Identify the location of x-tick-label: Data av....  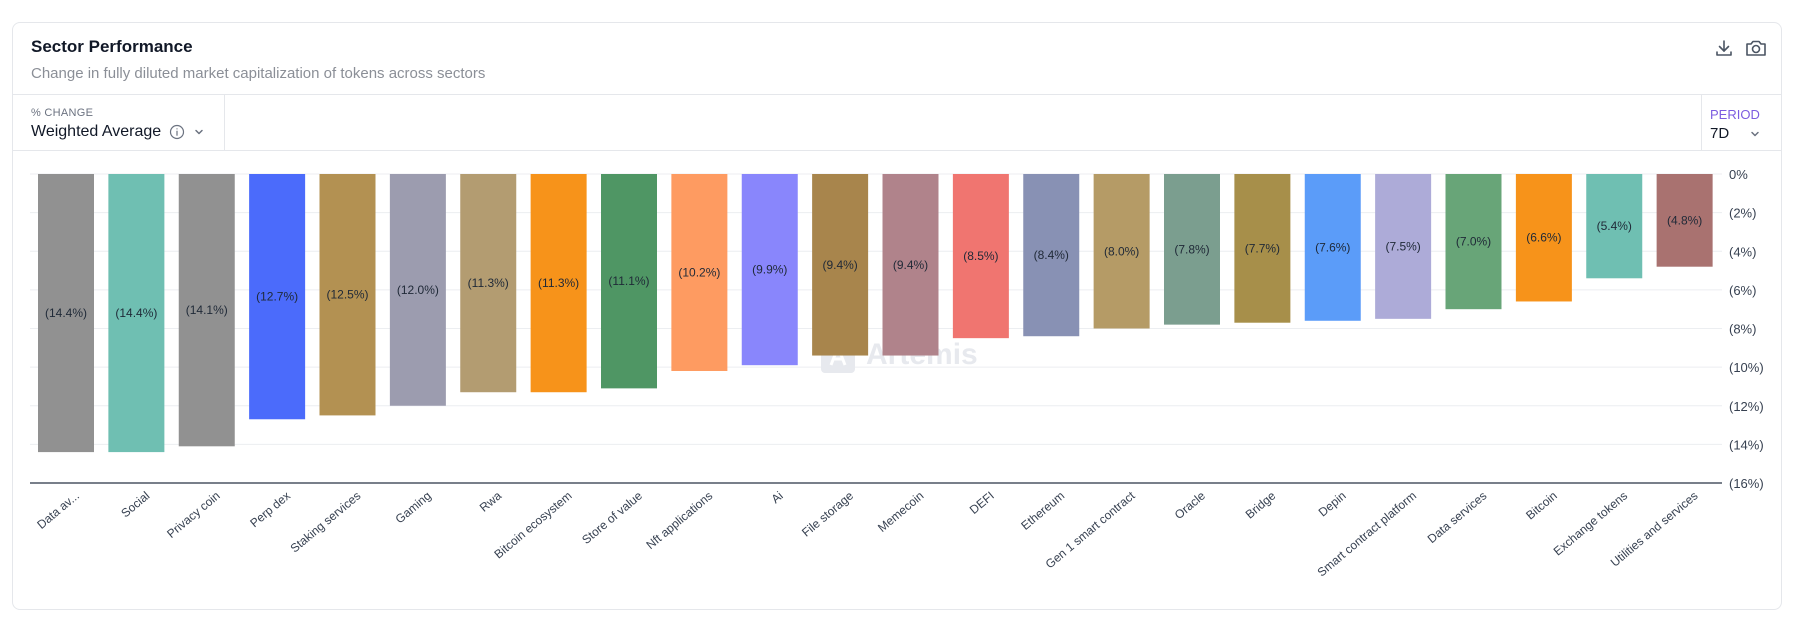
(58, 510).